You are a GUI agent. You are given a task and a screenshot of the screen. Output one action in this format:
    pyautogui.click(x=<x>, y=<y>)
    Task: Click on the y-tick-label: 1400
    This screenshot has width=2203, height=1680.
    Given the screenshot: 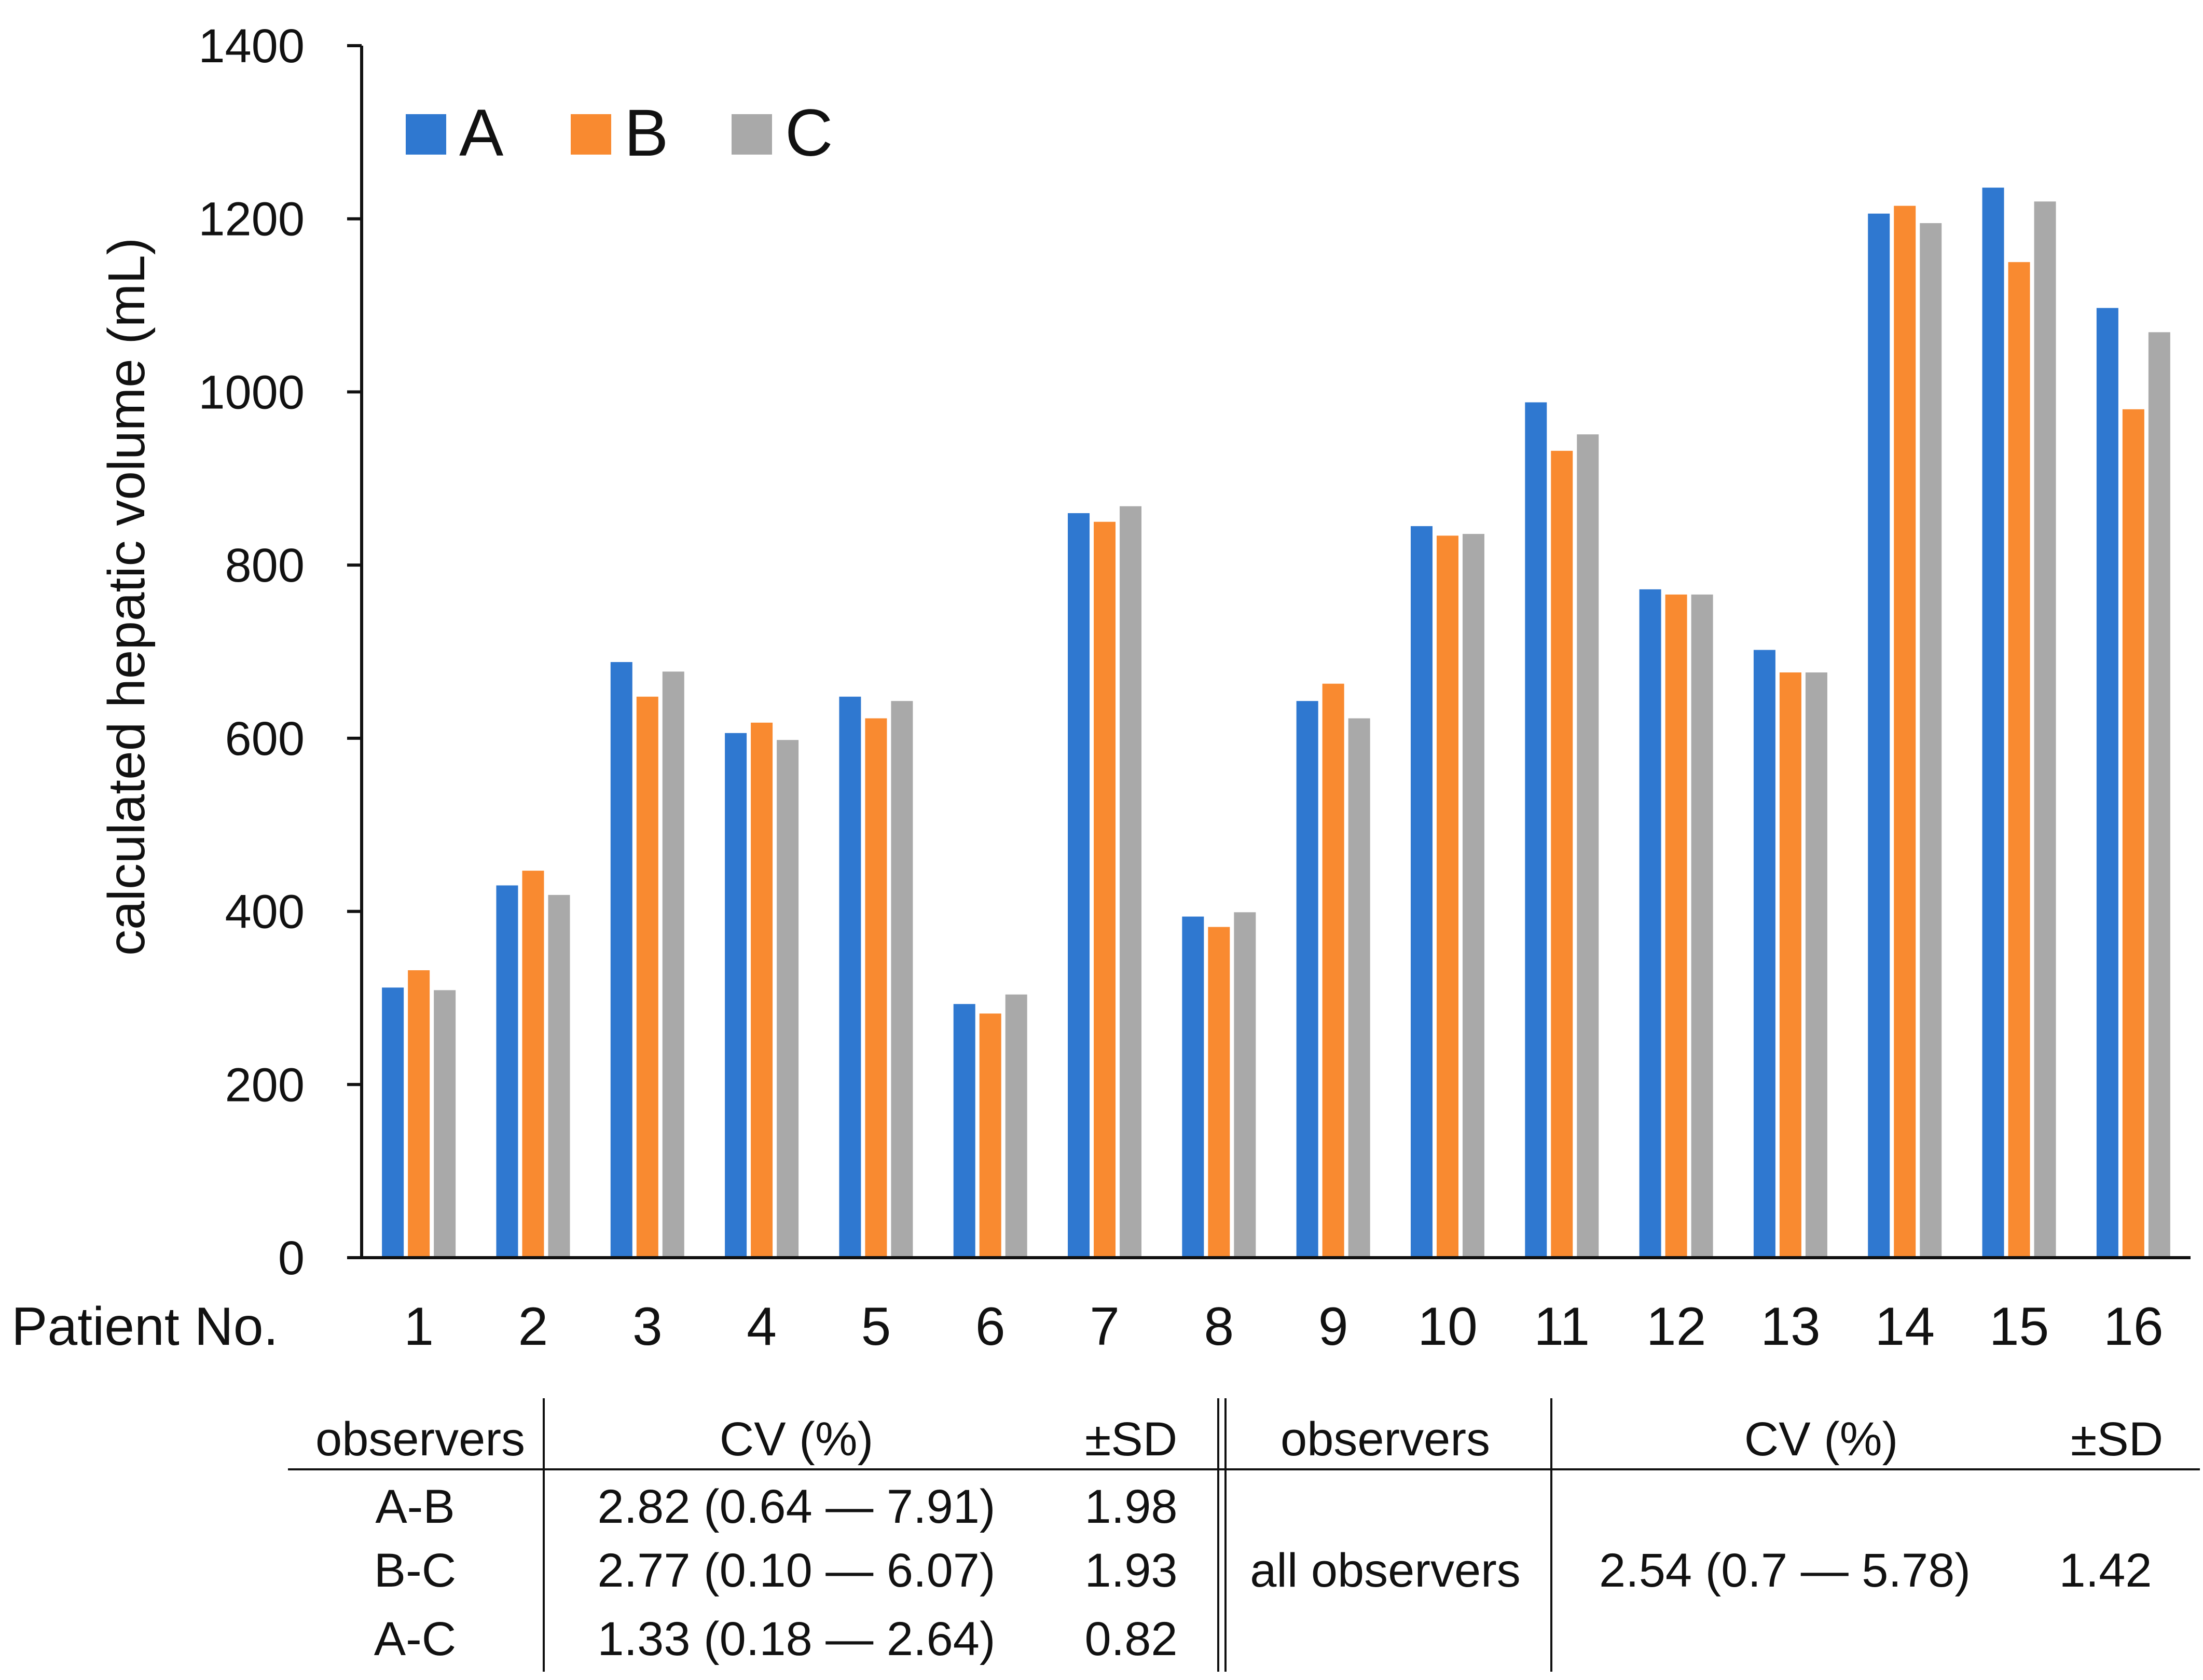 What is the action you would take?
    pyautogui.click(x=251, y=46)
    